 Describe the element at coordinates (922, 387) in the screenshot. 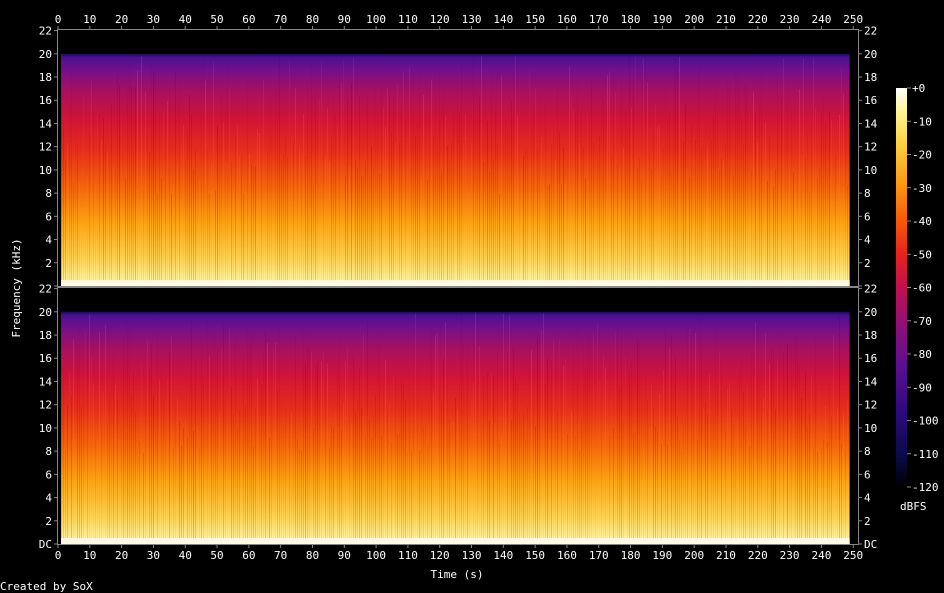

I see `colorbar-tick-label: -90` at that location.